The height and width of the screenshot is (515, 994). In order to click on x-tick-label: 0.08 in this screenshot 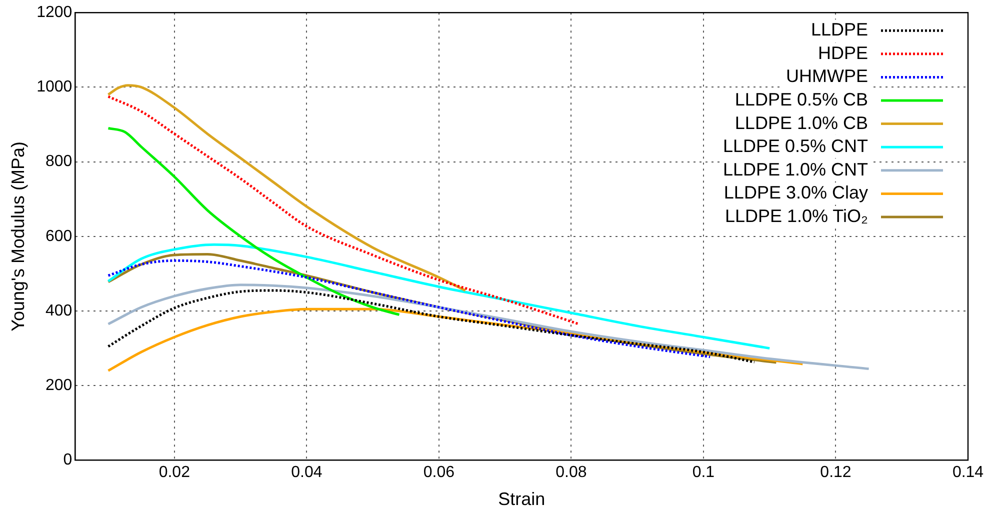, I will do `click(571, 473)`.